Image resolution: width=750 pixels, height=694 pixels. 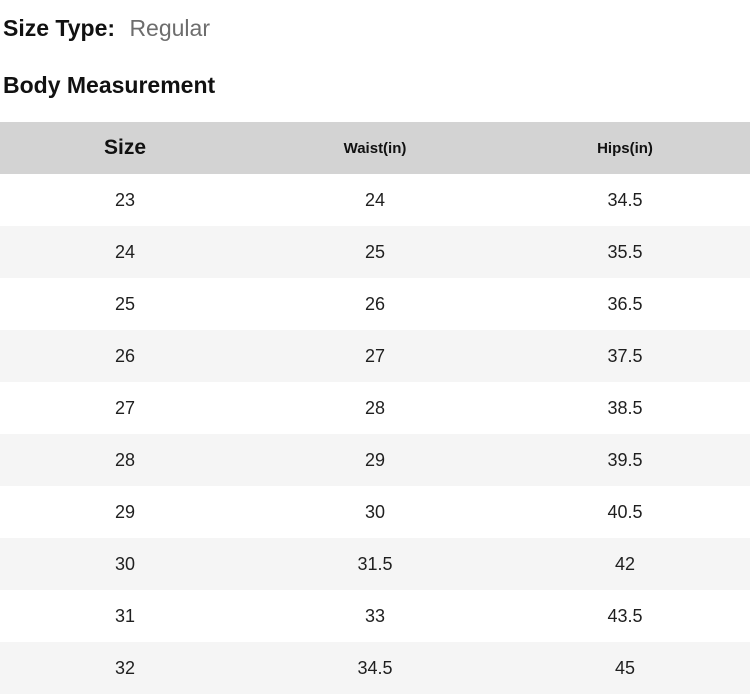 I want to click on column-header-size: Size, so click(x=125, y=147).